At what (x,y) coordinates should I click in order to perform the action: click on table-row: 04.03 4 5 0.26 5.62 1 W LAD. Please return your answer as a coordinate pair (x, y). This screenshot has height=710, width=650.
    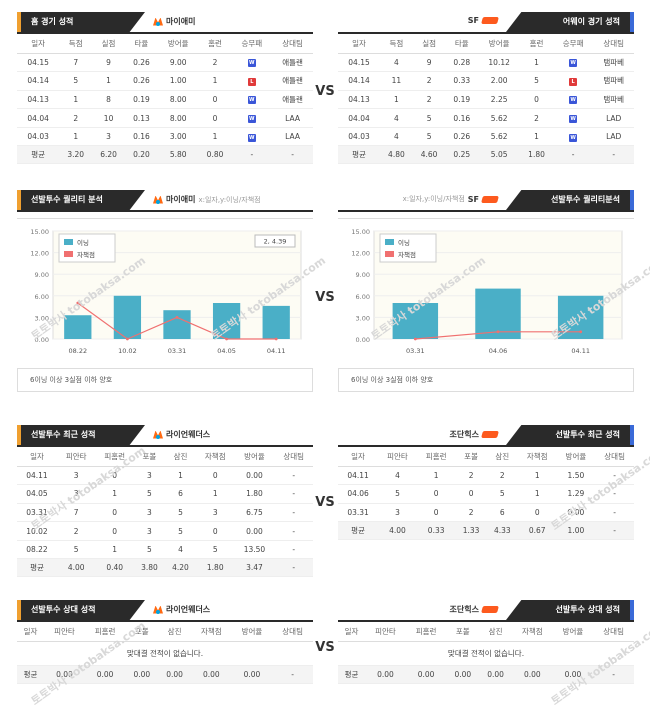
    Looking at the image, I should click on (486, 137).